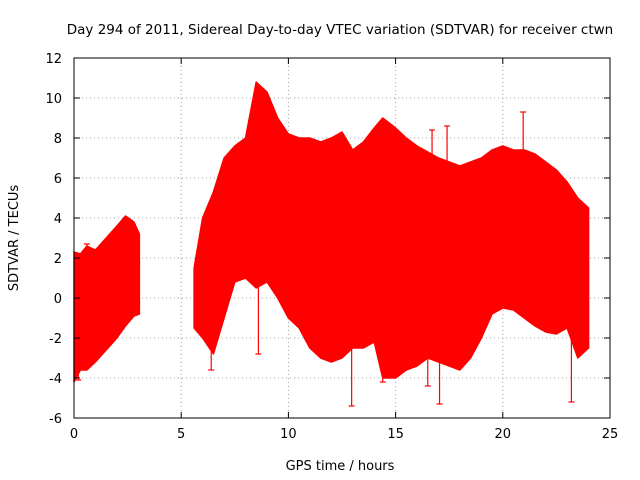  Describe the element at coordinates (58, 179) in the screenshot. I see `y-tick-label: 6` at that location.